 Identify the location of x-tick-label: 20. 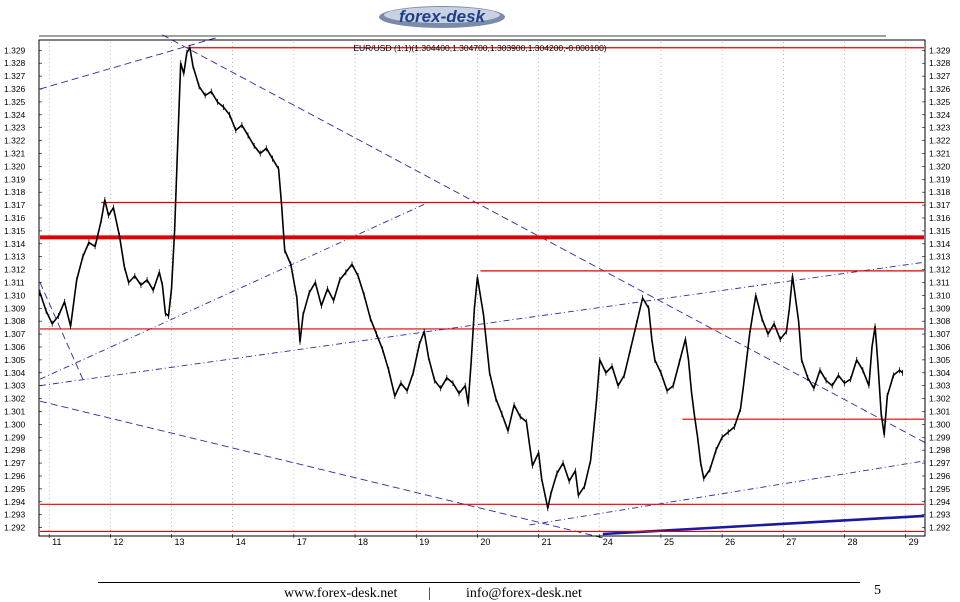
(485, 542).